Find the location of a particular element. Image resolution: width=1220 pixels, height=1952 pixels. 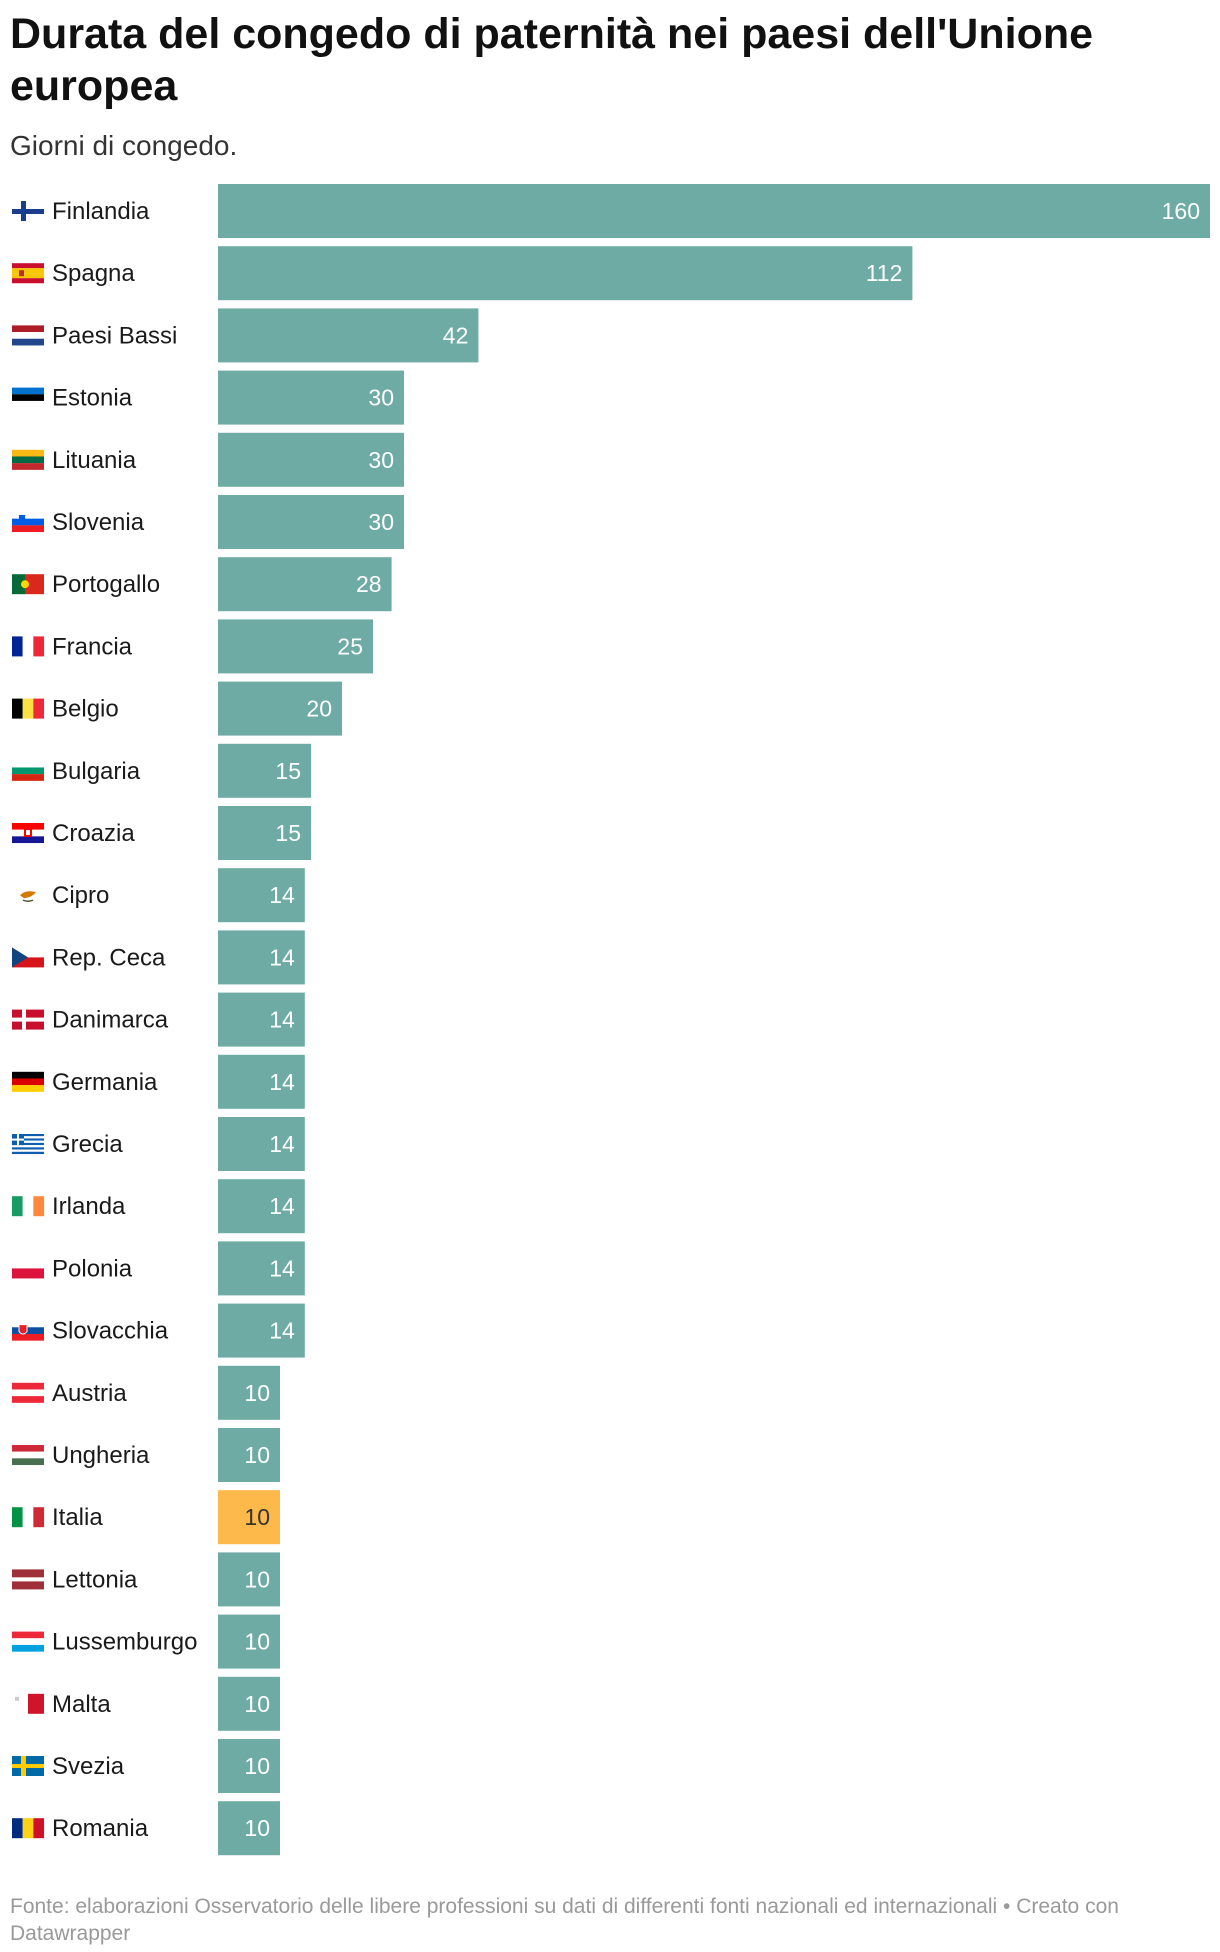

bar-row: Polonia 14 is located at coordinates (158, 1268).